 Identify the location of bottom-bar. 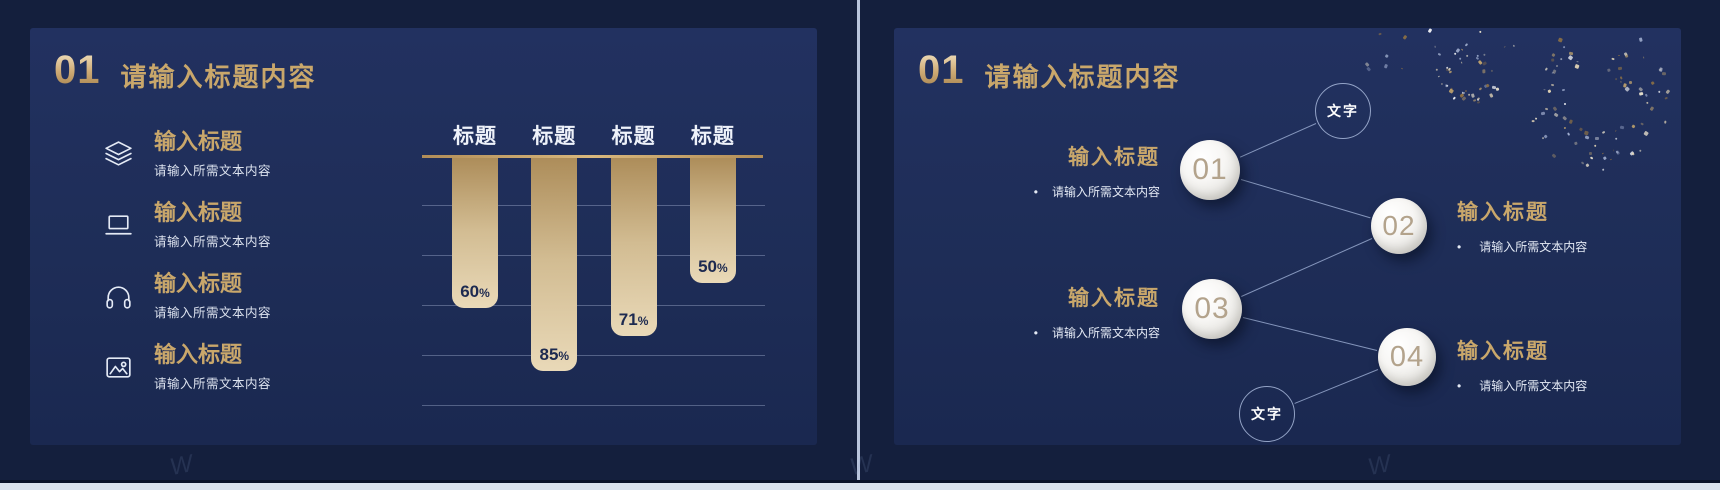
(860, 486).